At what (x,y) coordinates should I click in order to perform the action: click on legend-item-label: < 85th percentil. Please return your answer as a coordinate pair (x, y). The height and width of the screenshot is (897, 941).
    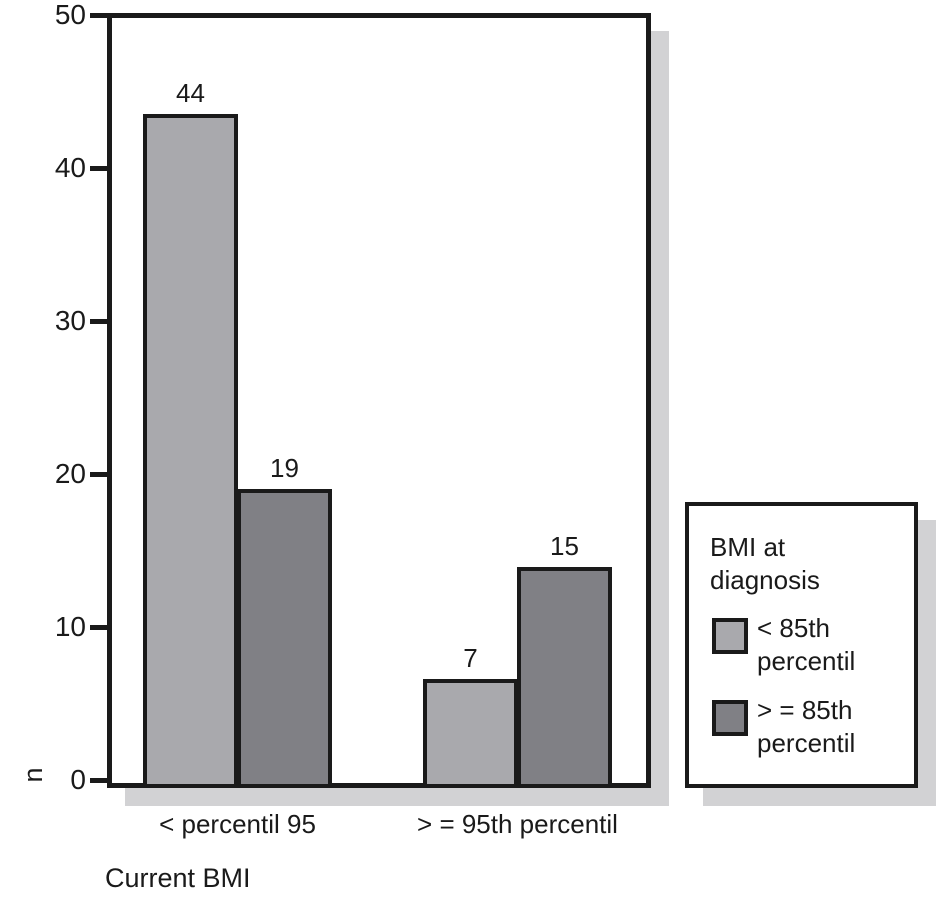
    Looking at the image, I should click on (806, 644).